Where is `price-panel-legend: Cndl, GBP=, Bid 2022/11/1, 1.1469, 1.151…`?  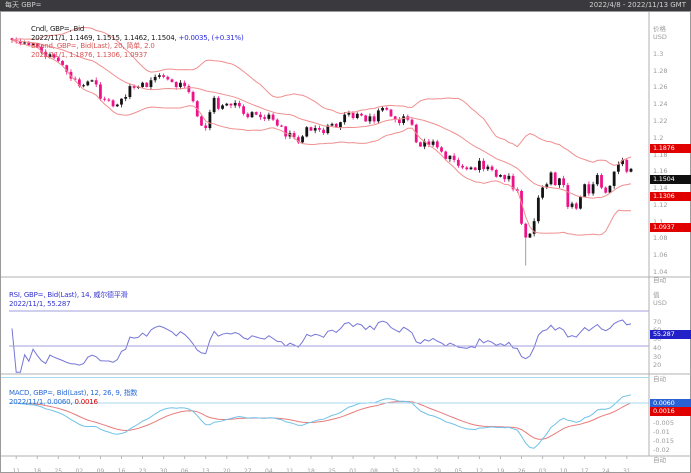
price-panel-legend: Cndl, GBP=, Bid 2022/11/1, 1.1469, 1.151… is located at coordinates (137, 42).